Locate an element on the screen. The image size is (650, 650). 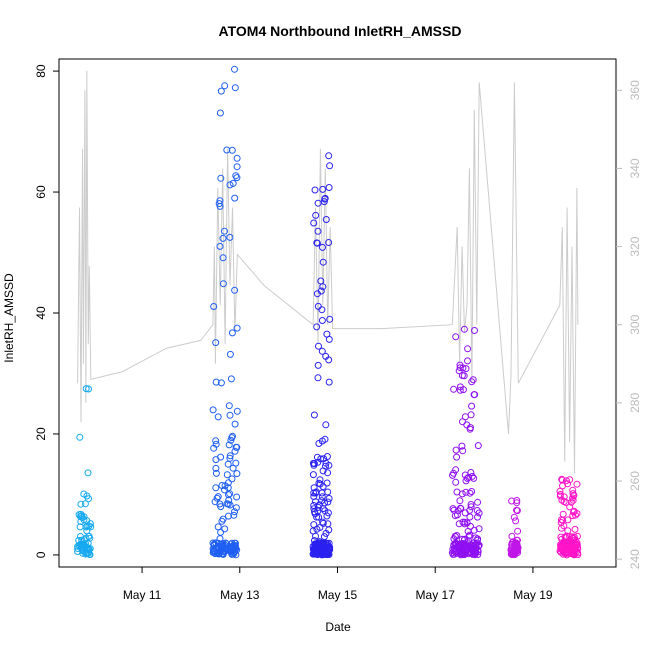
y2-tick-label: 300 is located at coordinates (635, 324).